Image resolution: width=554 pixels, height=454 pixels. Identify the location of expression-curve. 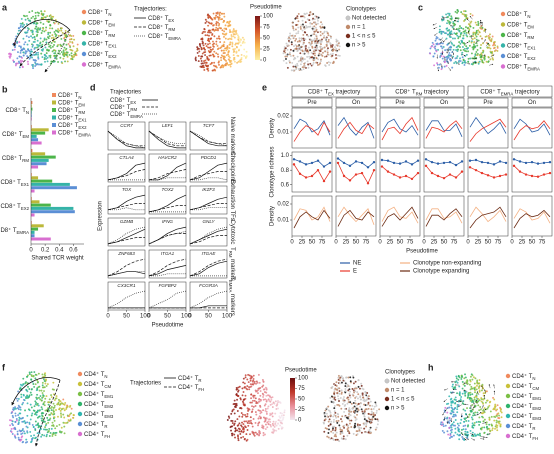
(167, 138).